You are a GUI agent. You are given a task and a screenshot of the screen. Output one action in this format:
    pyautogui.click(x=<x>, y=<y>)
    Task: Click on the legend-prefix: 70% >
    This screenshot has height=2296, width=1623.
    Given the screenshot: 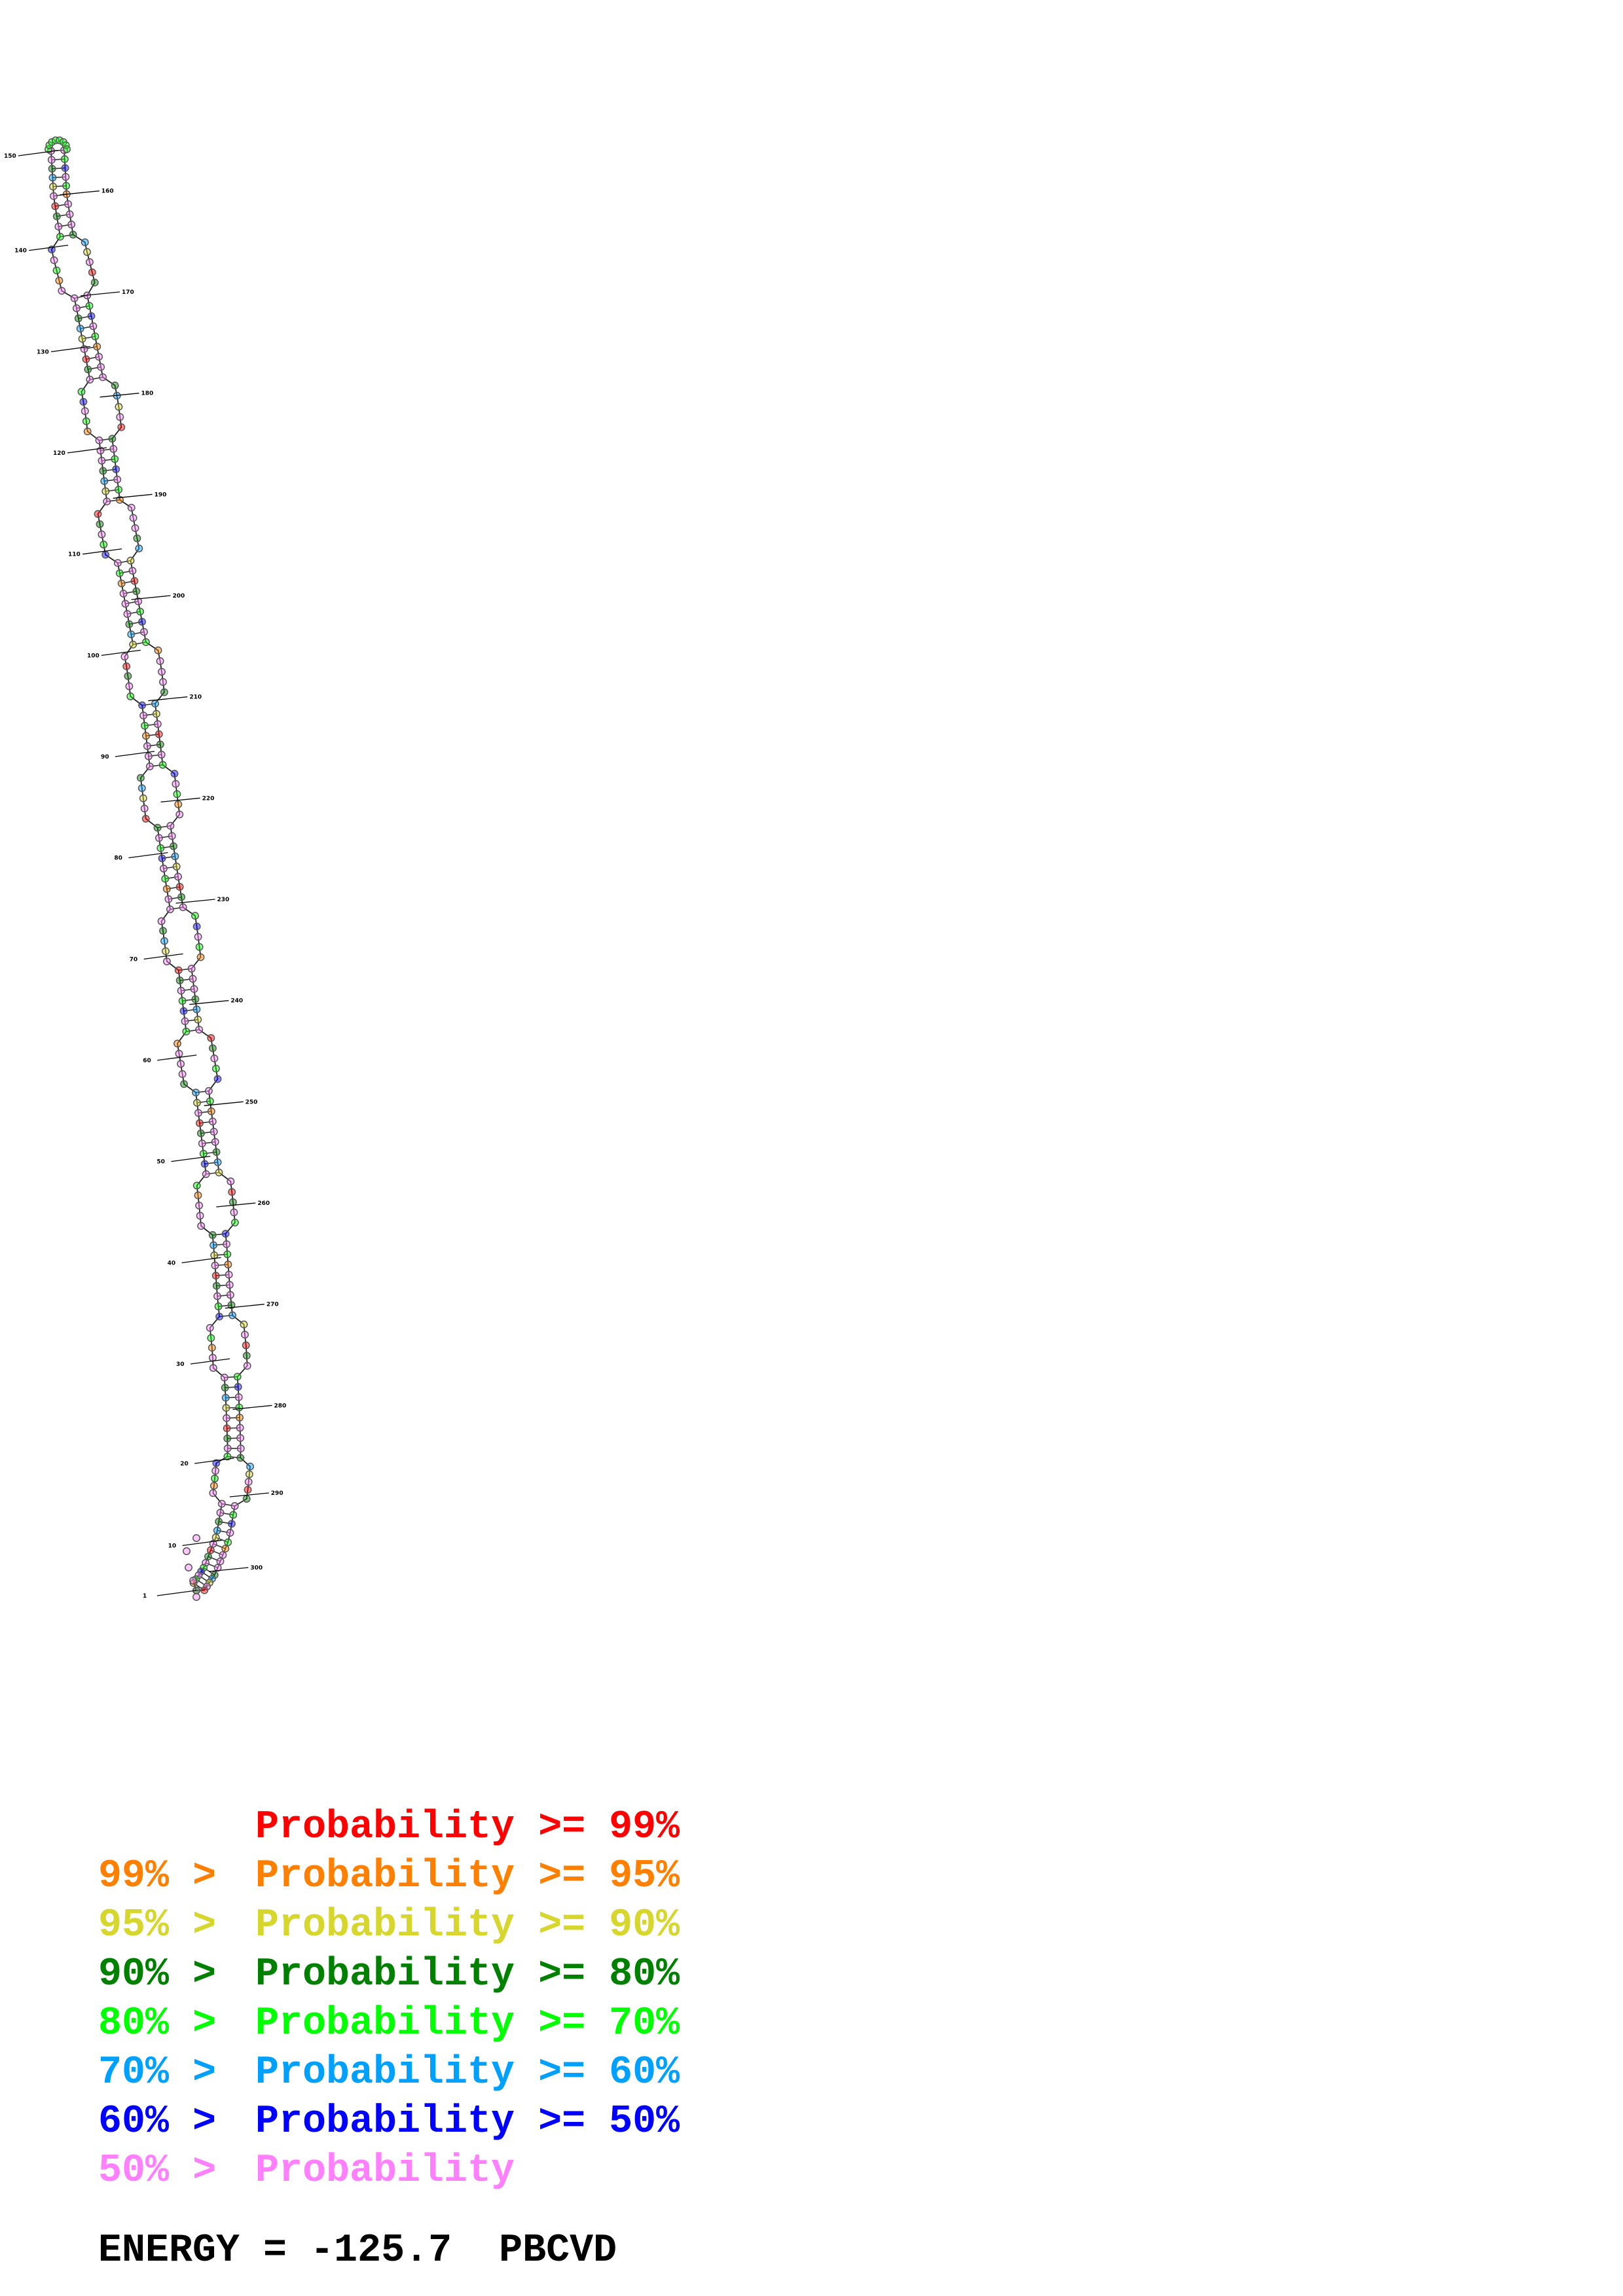 What is the action you would take?
    pyautogui.click(x=157, y=2073)
    